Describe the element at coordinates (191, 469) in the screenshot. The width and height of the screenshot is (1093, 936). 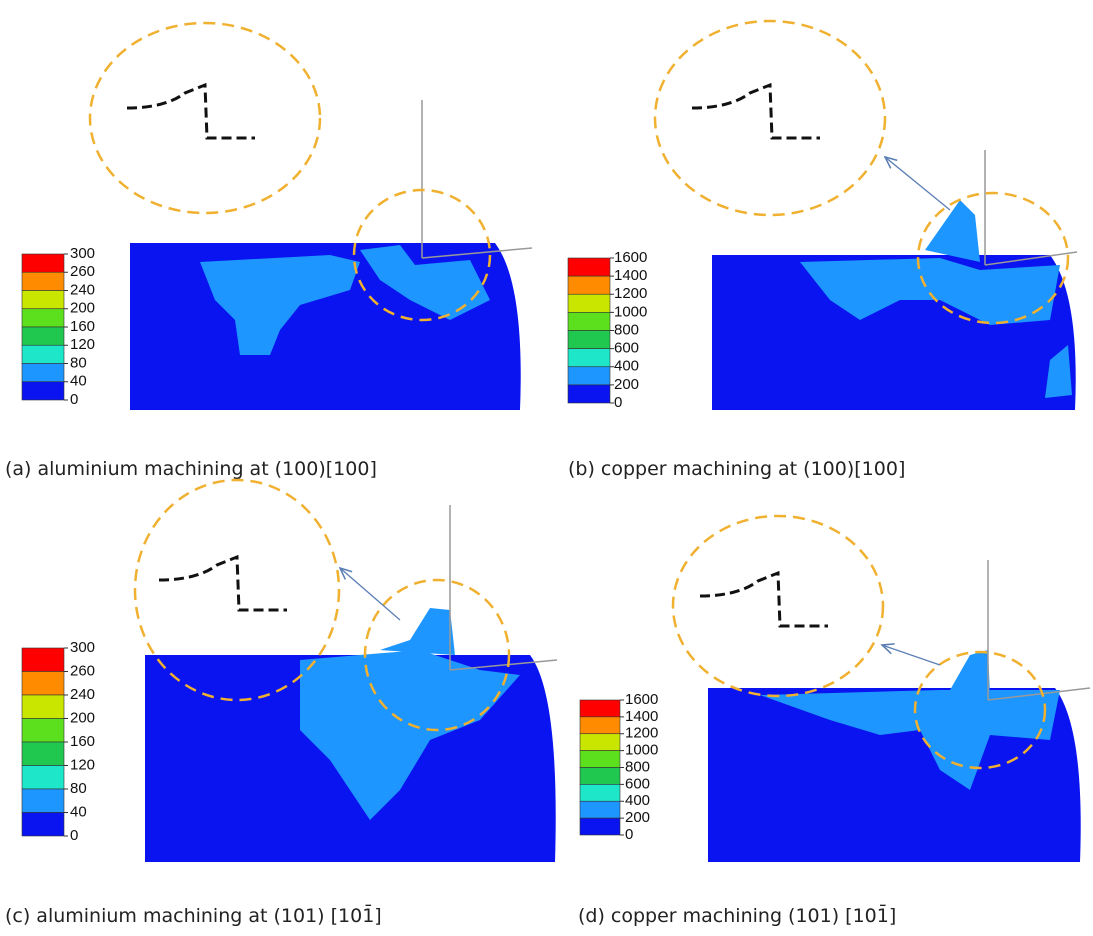
I see `caption: (a) aluminium machining at (100)[100]` at that location.